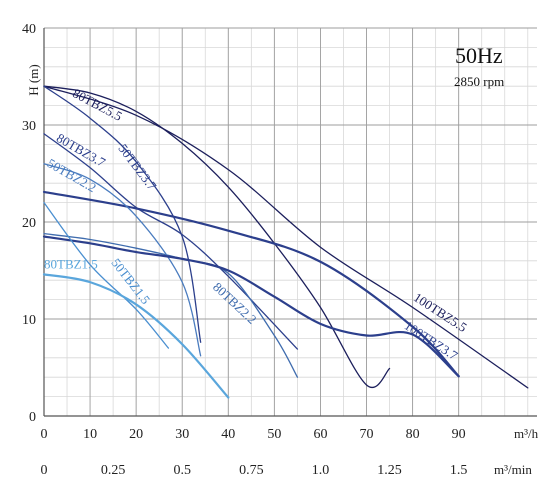 This screenshot has height=487, width=554. I want to click on y-axis-label: H (m), so click(33, 79).